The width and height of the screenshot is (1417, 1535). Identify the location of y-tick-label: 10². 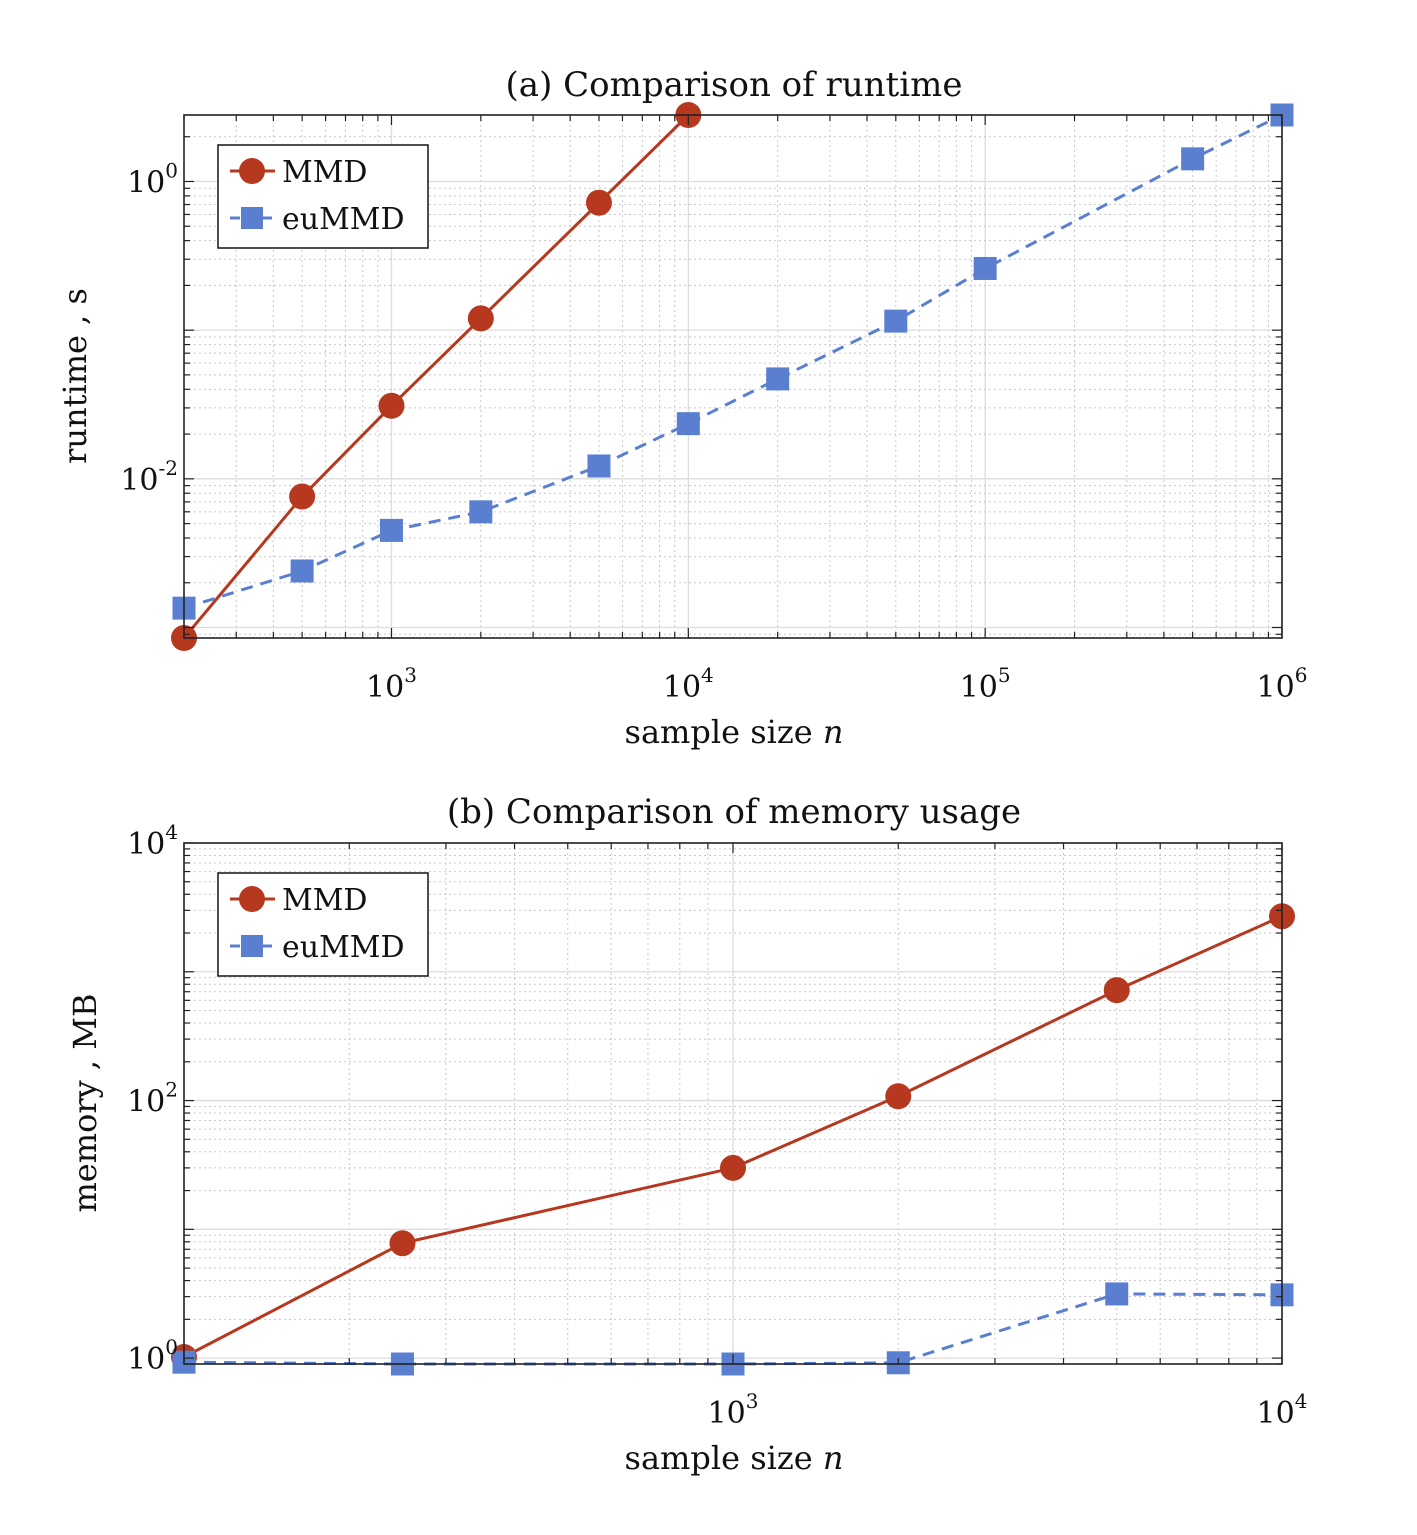
(152, 1099).